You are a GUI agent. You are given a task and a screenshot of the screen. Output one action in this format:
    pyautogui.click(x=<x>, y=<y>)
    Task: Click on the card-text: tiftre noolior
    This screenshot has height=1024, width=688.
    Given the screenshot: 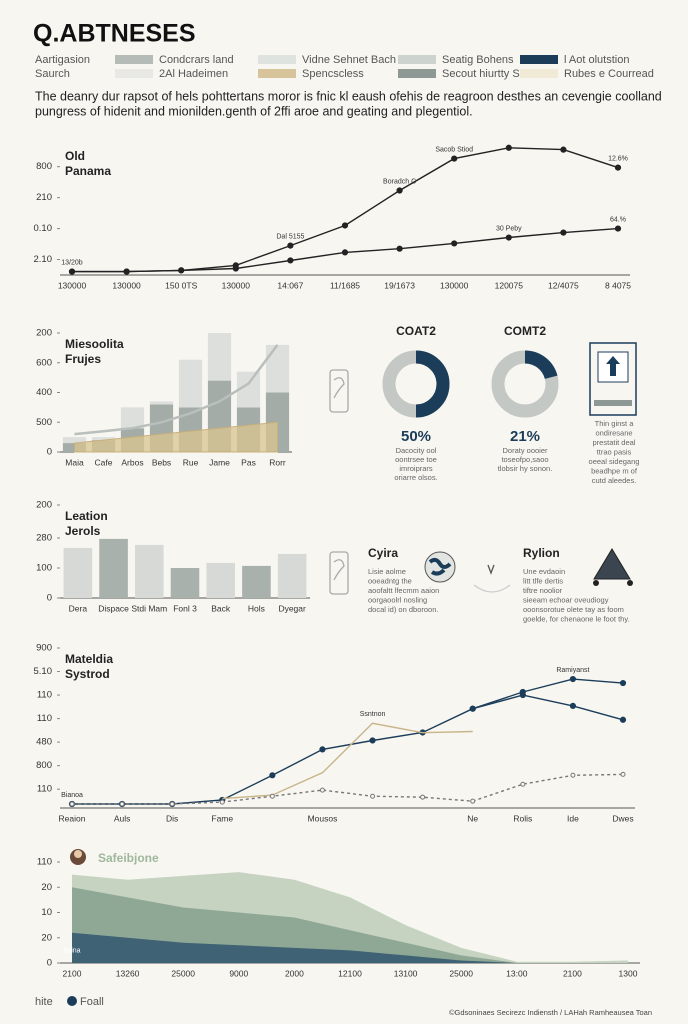 What is the action you would take?
    pyautogui.click(x=543, y=590)
    